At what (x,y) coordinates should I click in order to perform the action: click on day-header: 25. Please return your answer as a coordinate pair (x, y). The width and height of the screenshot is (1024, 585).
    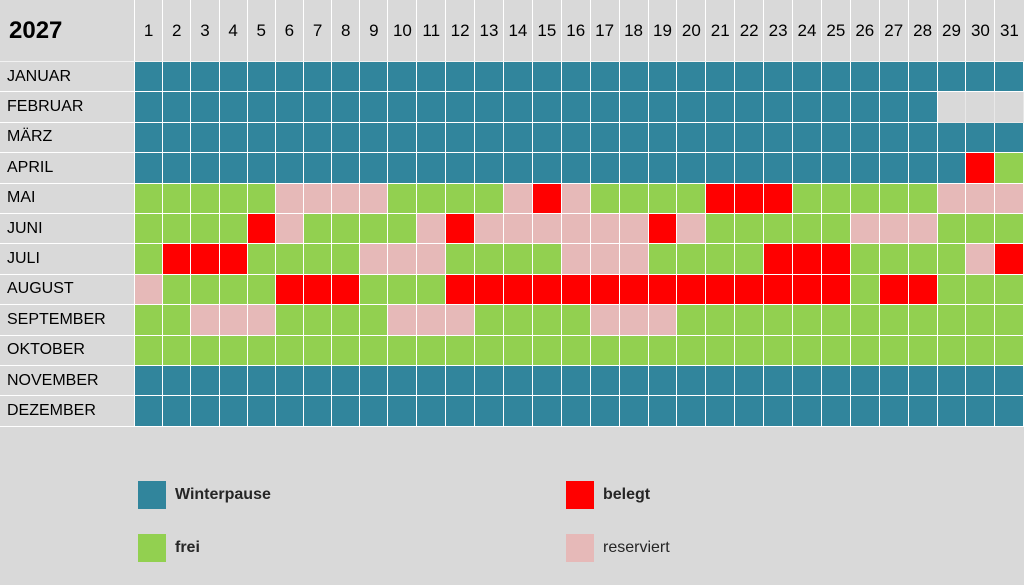
    Looking at the image, I should click on (835, 31).